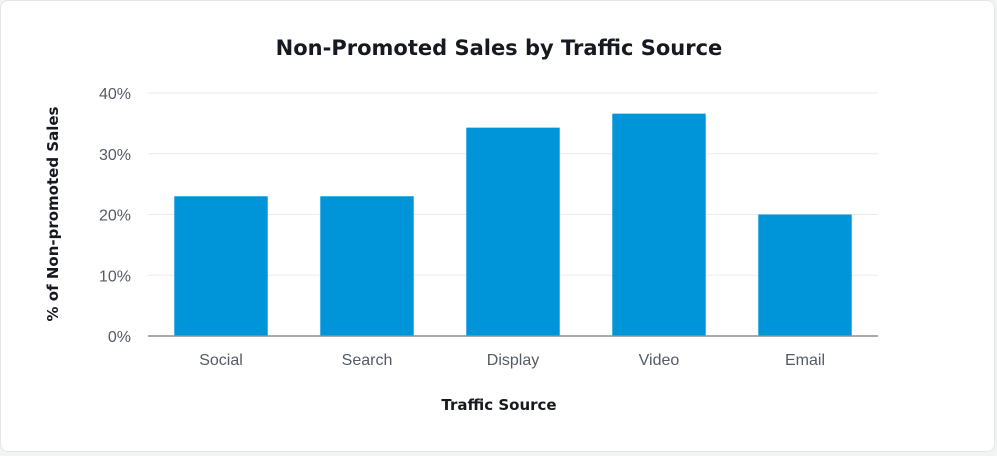 Image resolution: width=997 pixels, height=456 pixels. What do you see at coordinates (115, 94) in the screenshot?
I see `y-tick-label: 40%` at bounding box center [115, 94].